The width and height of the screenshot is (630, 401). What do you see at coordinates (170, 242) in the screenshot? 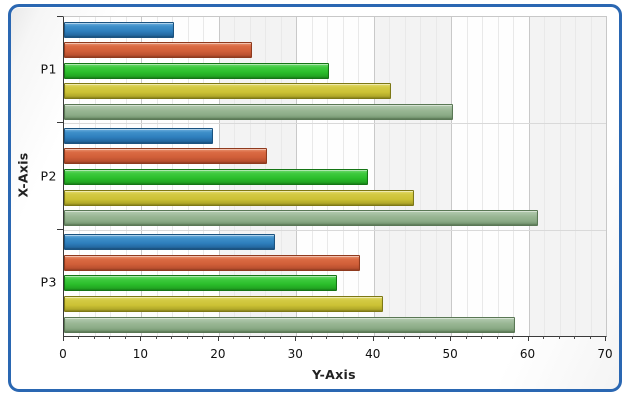
I see `bar-P3-blue` at bounding box center [170, 242].